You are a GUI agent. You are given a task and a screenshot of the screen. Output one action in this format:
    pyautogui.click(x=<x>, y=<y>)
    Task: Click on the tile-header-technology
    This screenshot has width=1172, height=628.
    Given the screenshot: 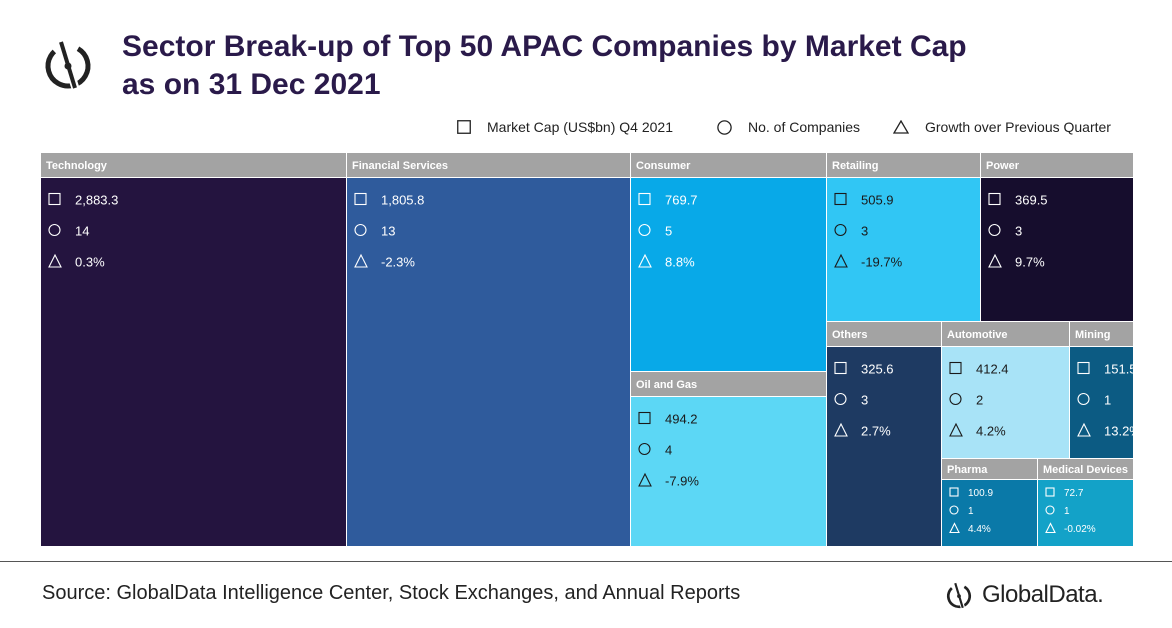 What is the action you would take?
    pyautogui.click(x=193, y=165)
    